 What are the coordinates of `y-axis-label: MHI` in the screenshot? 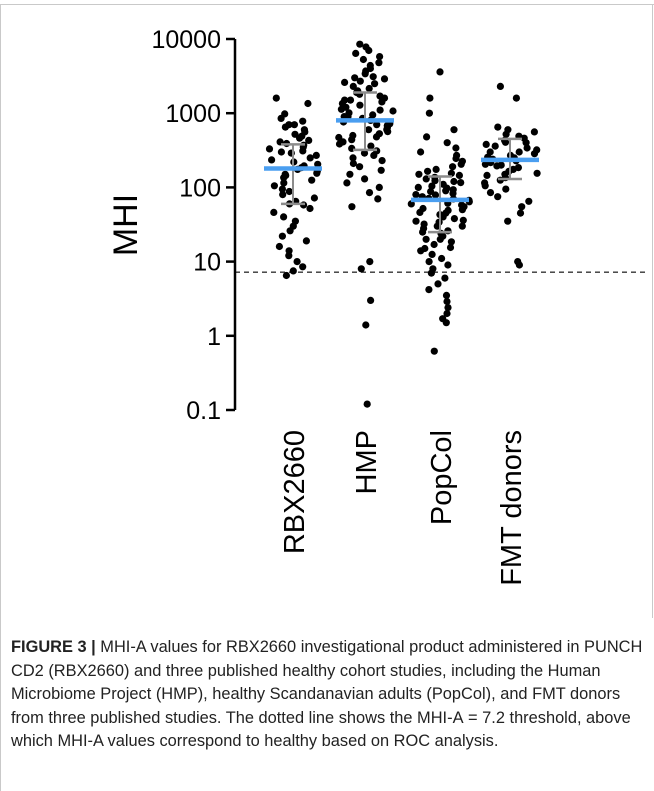 It's located at (126, 225).